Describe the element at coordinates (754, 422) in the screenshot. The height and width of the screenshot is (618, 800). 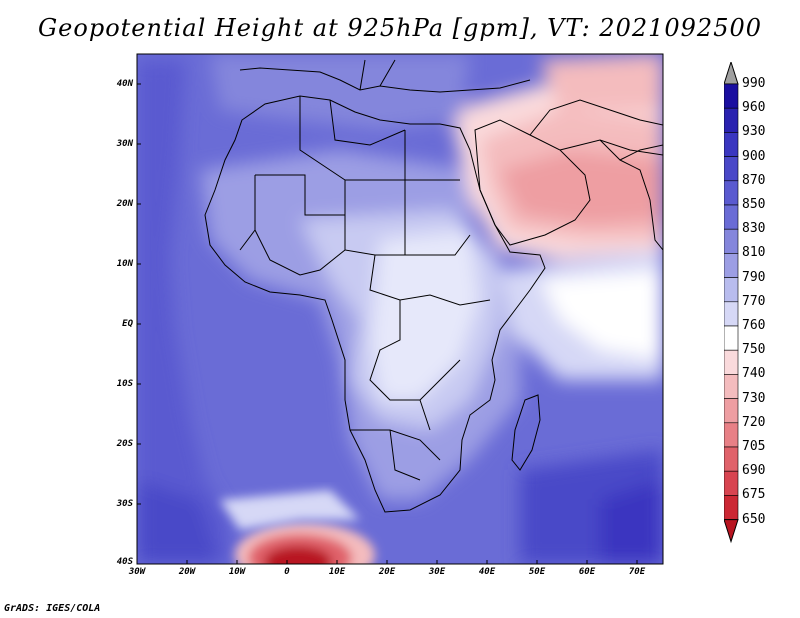
I see `colorbar-label: 720` at that location.